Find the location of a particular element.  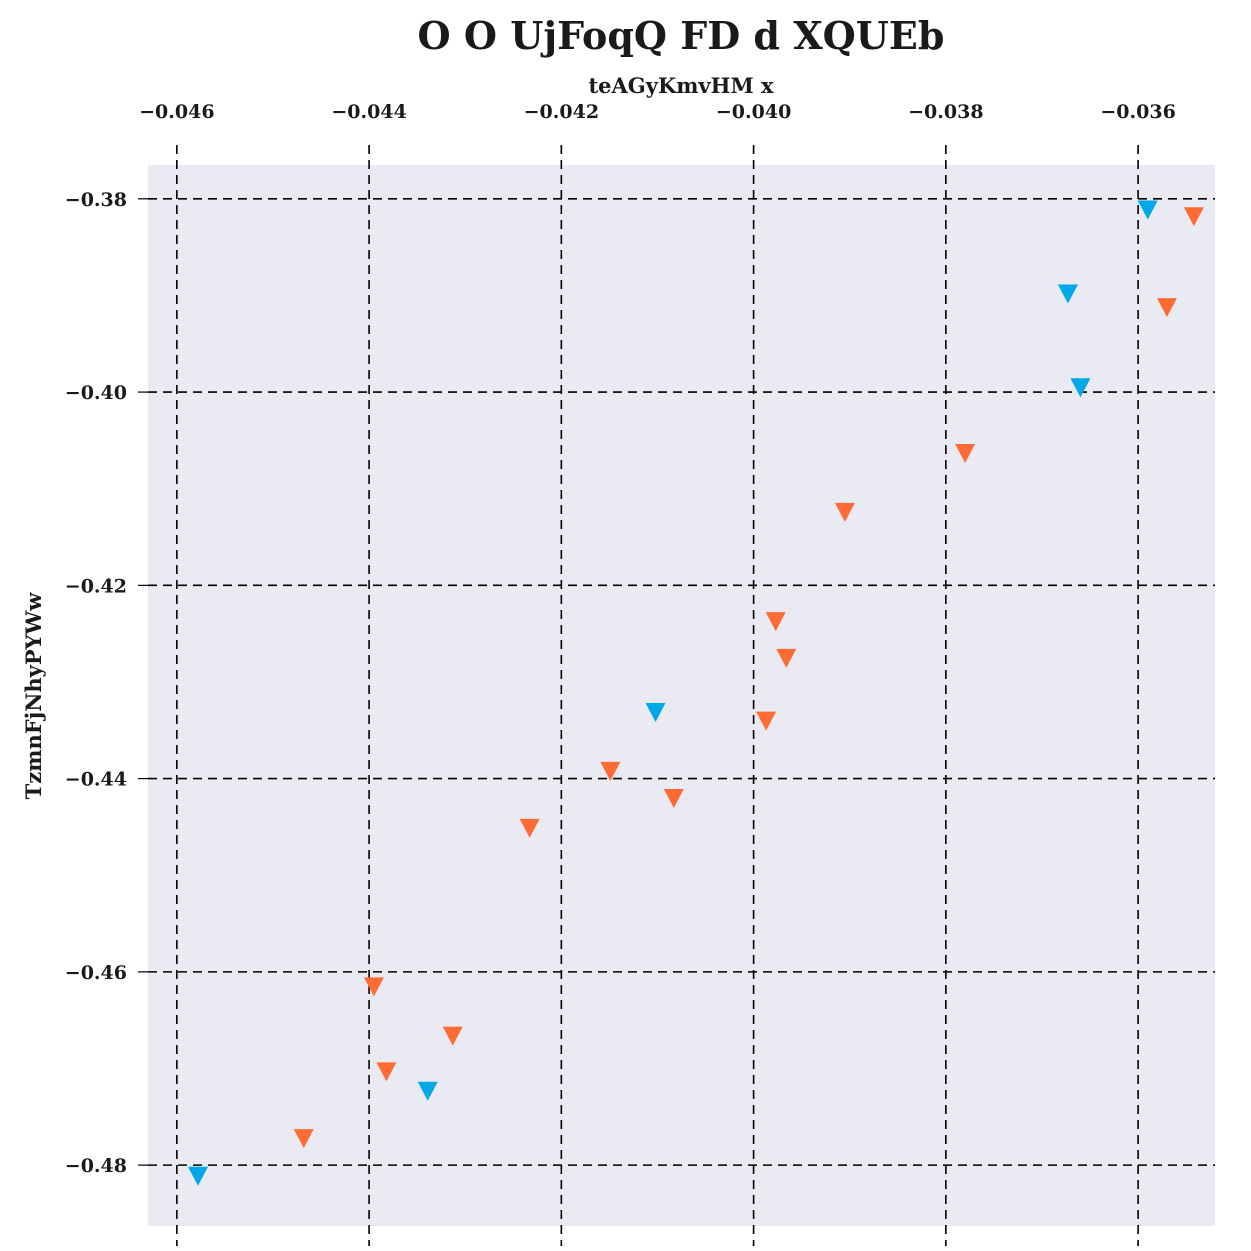

y-axis-label: TzmnFjNhyPYWw is located at coordinates (33, 696).